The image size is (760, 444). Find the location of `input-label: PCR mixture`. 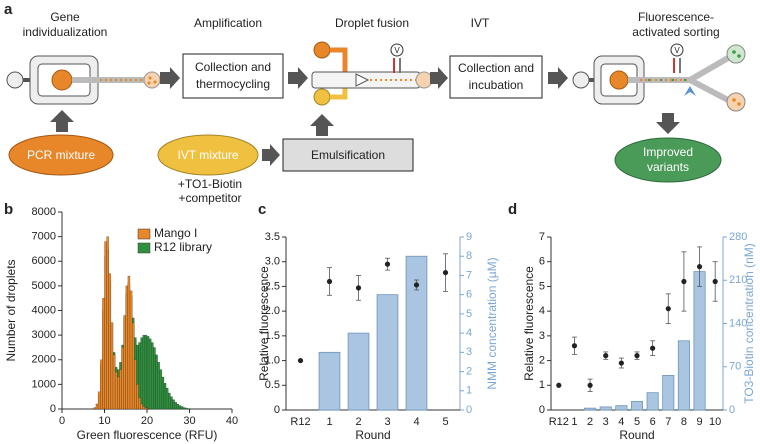

input-label: PCR mixture is located at coordinates (61, 155).